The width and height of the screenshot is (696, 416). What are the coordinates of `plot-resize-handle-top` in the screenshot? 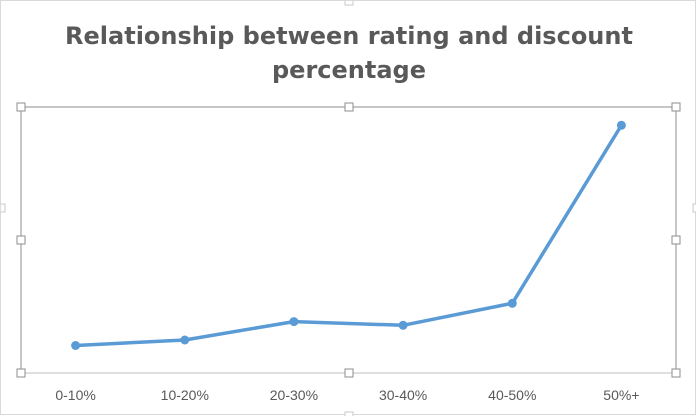 It's located at (349, 107).